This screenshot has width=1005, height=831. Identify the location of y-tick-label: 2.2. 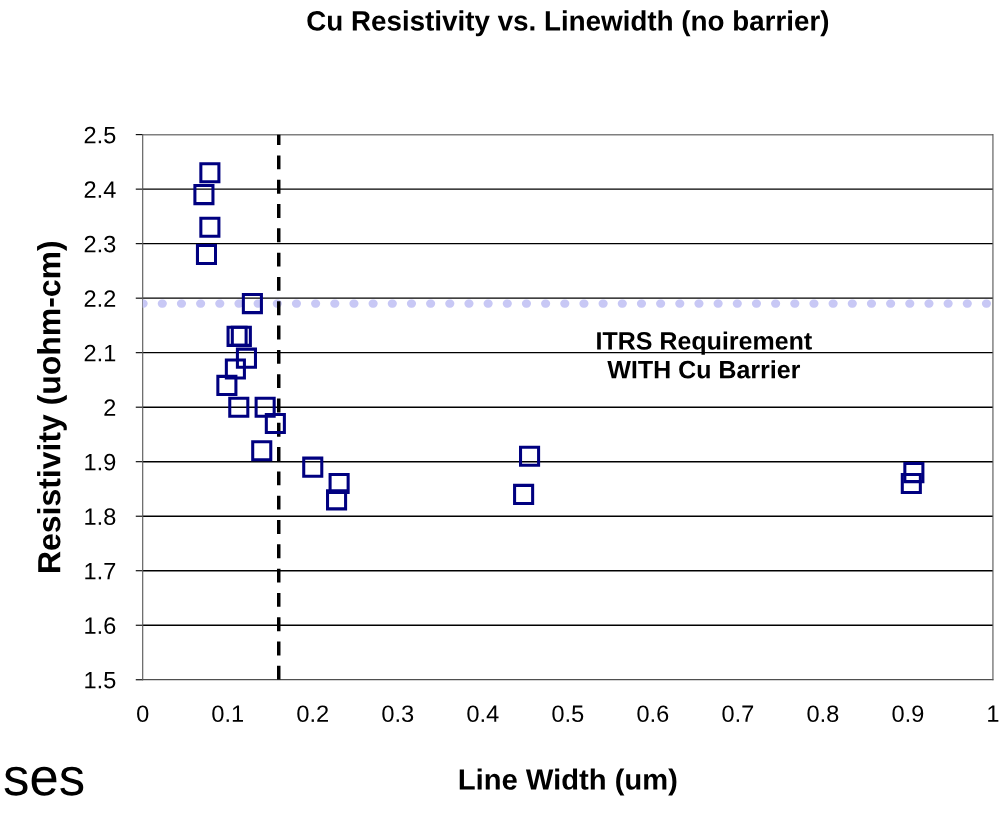
(100, 298).